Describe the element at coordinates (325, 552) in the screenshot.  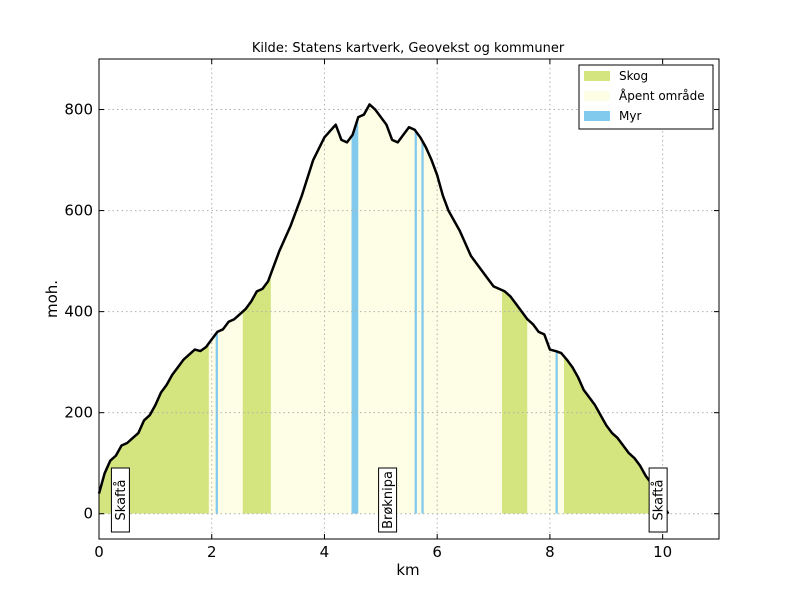
I see `x-tick-label: 4` at that location.